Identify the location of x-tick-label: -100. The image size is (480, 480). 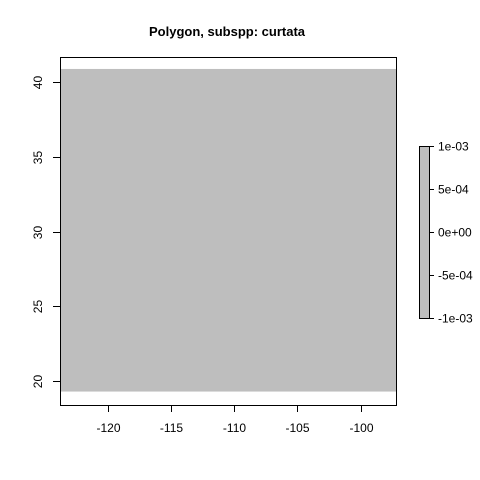
(361, 428).